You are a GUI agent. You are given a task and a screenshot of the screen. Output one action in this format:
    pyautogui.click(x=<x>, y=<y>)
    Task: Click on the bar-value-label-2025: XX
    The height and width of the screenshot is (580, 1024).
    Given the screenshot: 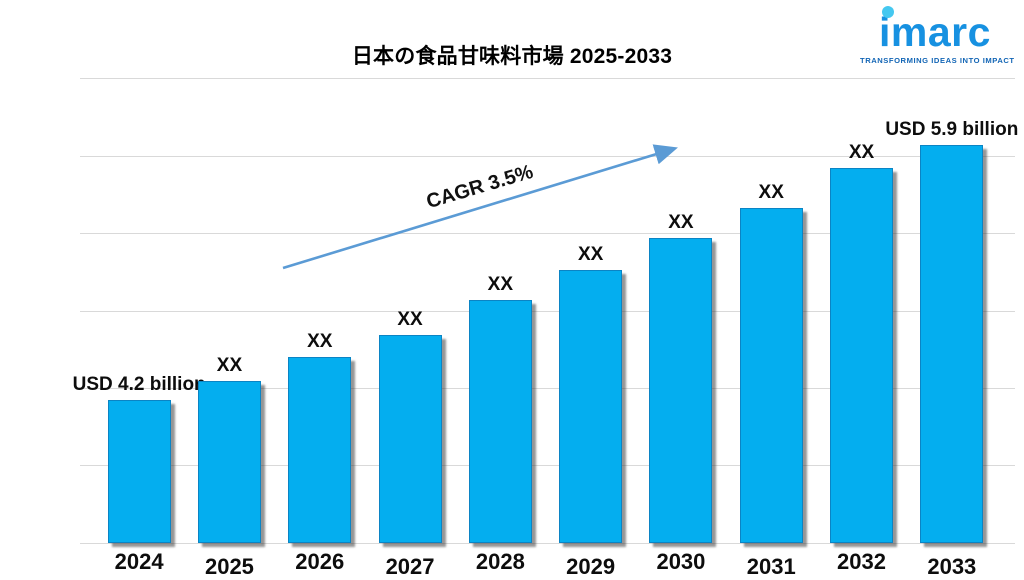 What is the action you would take?
    pyautogui.click(x=229, y=365)
    